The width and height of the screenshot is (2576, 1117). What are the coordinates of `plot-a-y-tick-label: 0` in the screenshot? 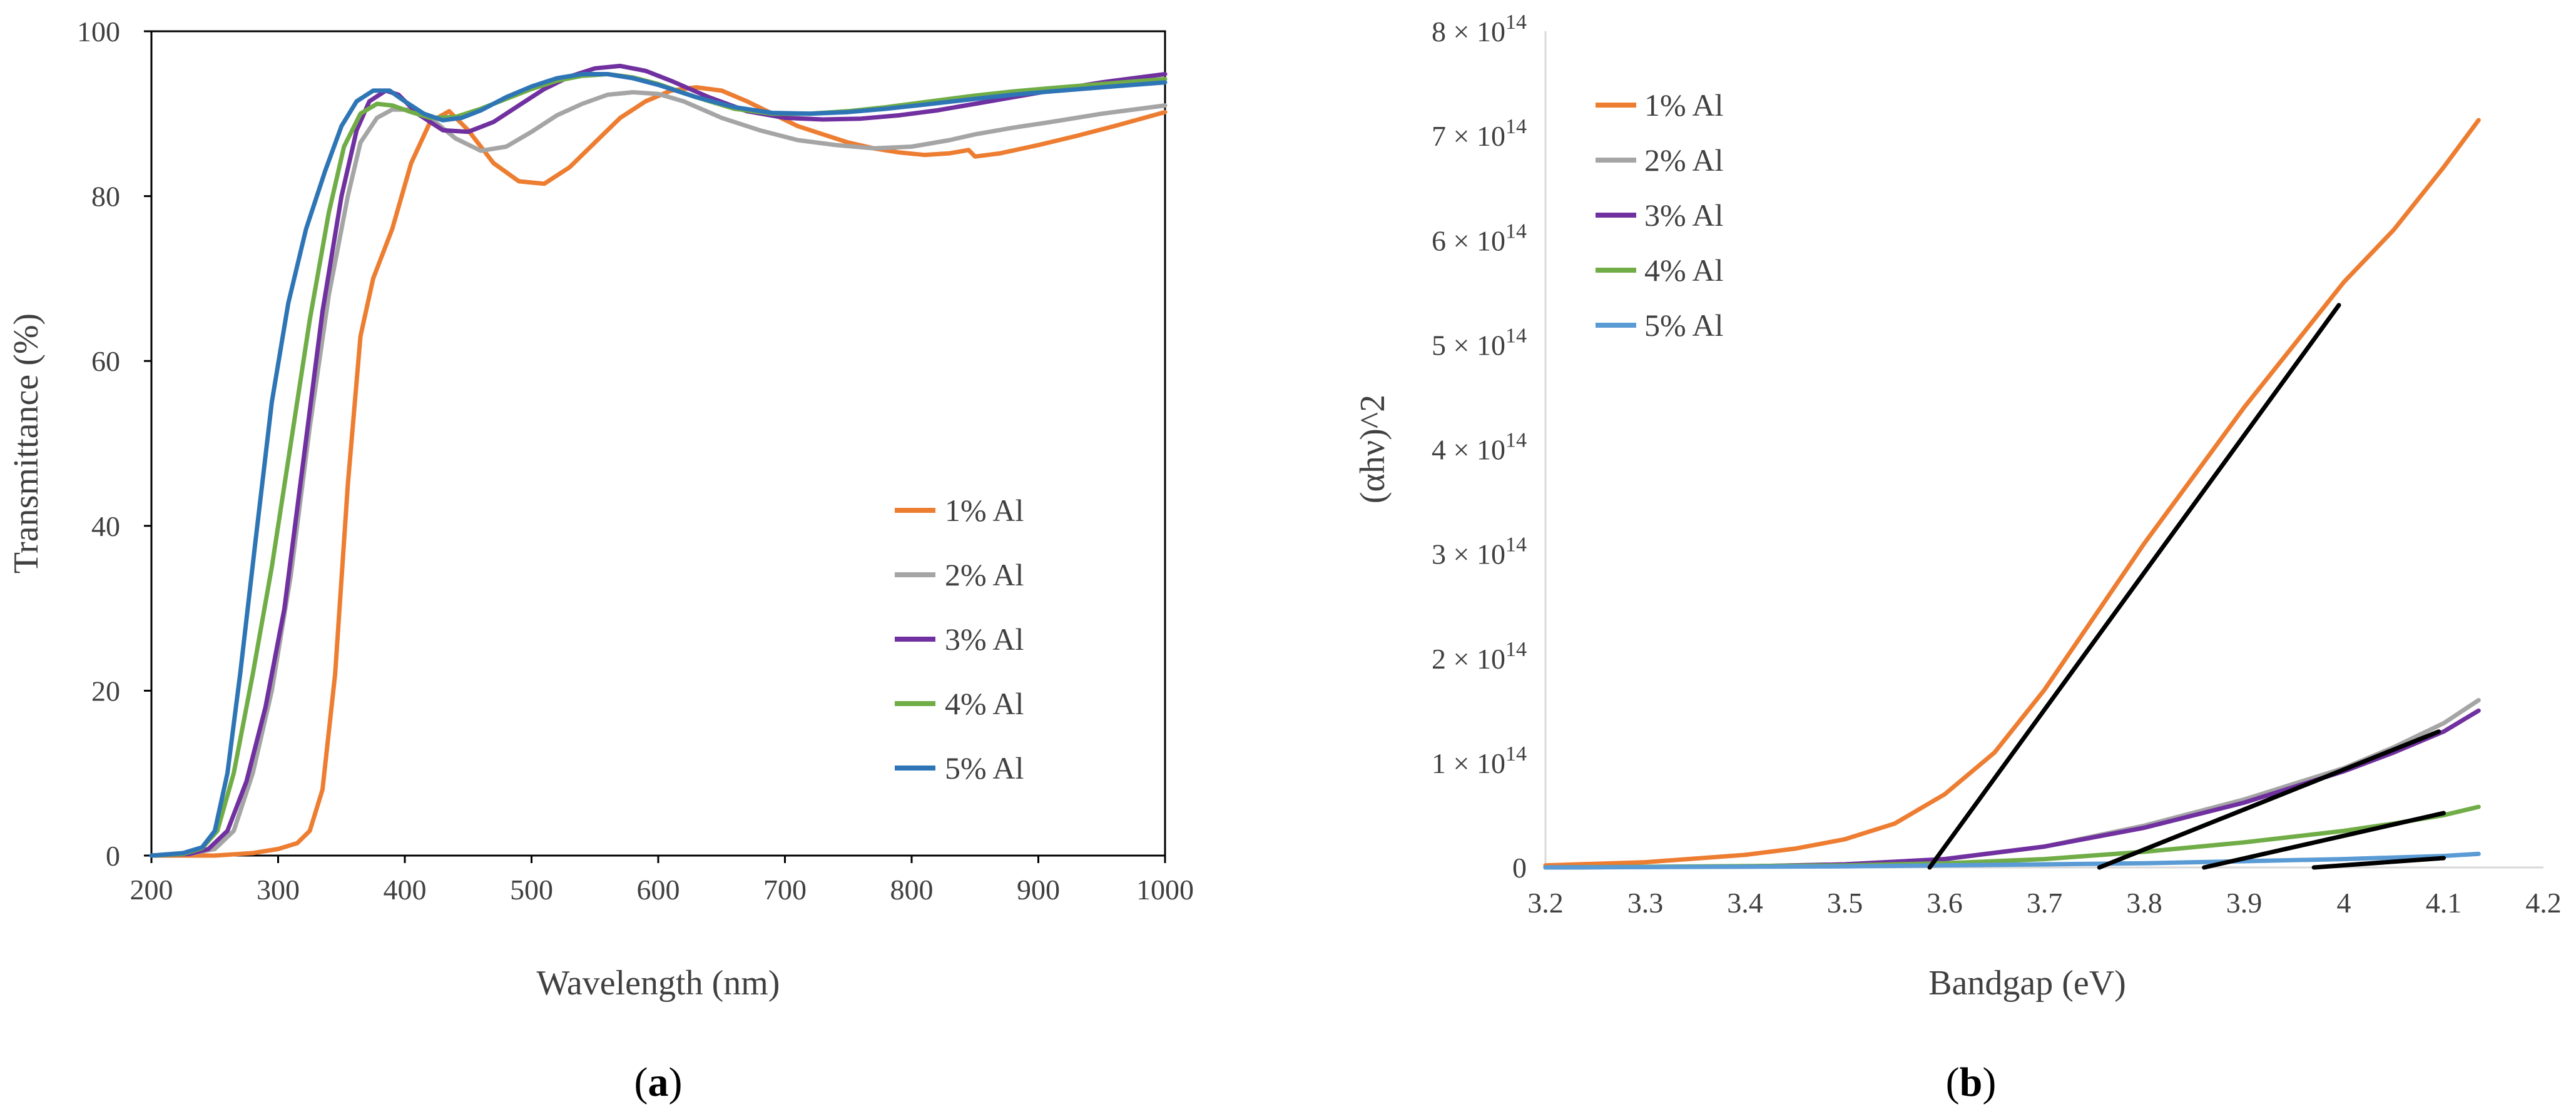 It's located at (113, 856).